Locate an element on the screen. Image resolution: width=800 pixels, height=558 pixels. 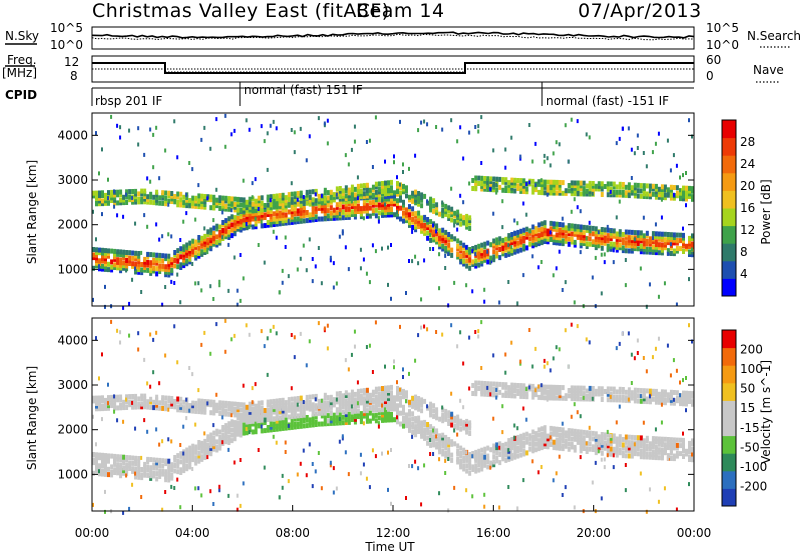
y-tick-label: 3000 is located at coordinates (72, 180).